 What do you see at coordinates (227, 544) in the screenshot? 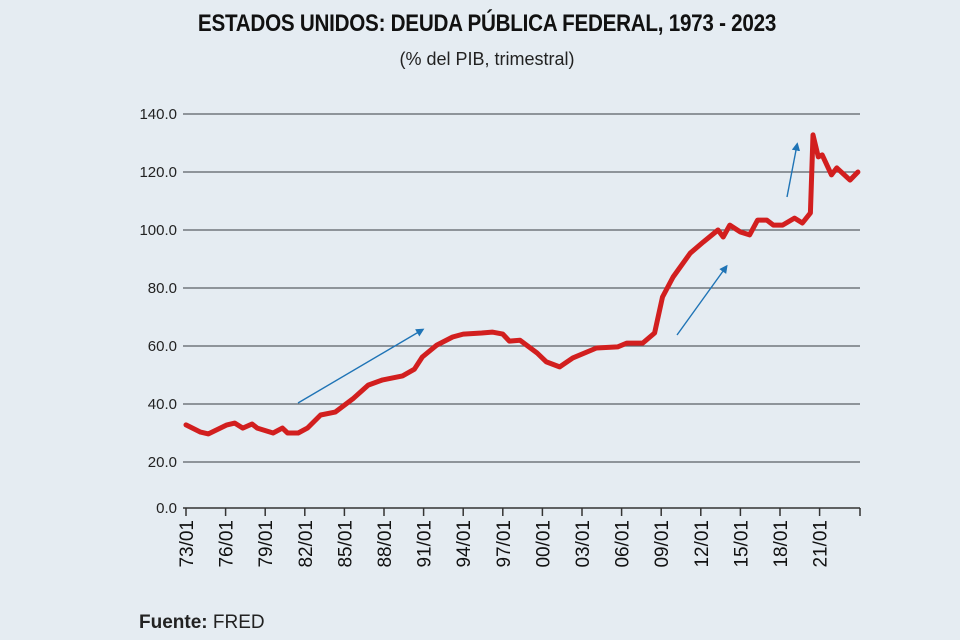
I see `x-tick-label: 76/01` at bounding box center [227, 544].